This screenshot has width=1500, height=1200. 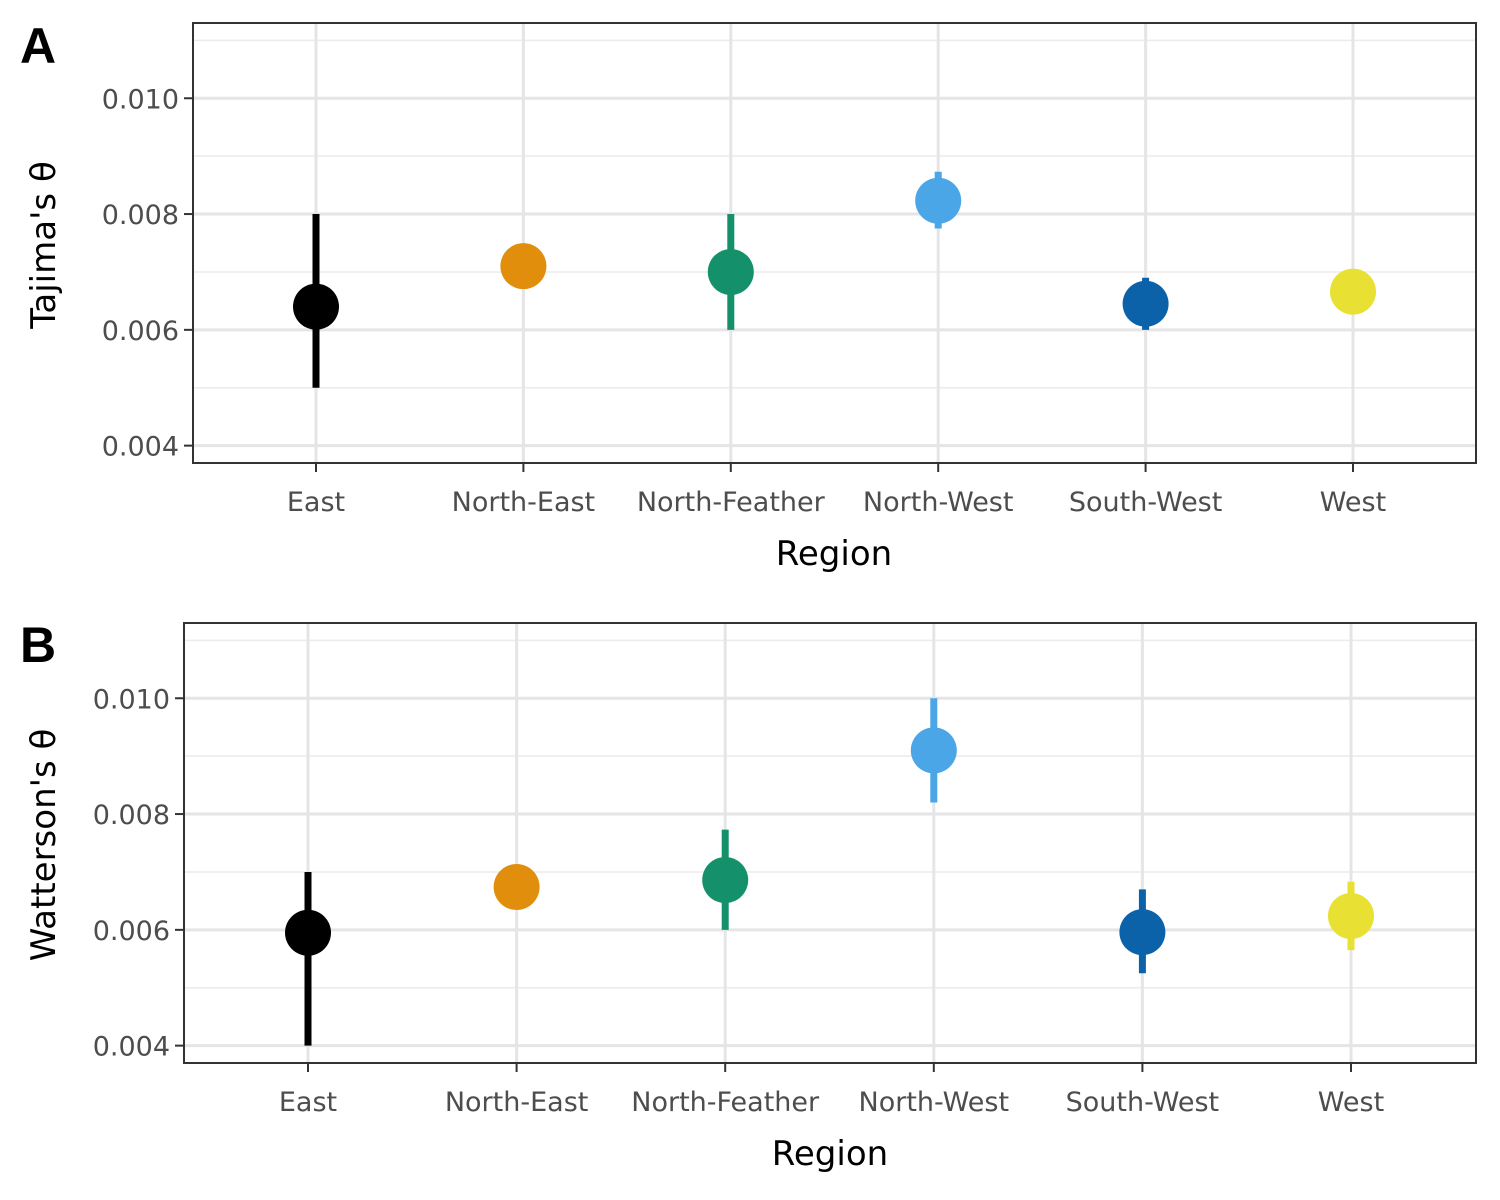 What do you see at coordinates (834, 554) in the screenshot?
I see `panel-a-x-axis-title: Region` at bounding box center [834, 554].